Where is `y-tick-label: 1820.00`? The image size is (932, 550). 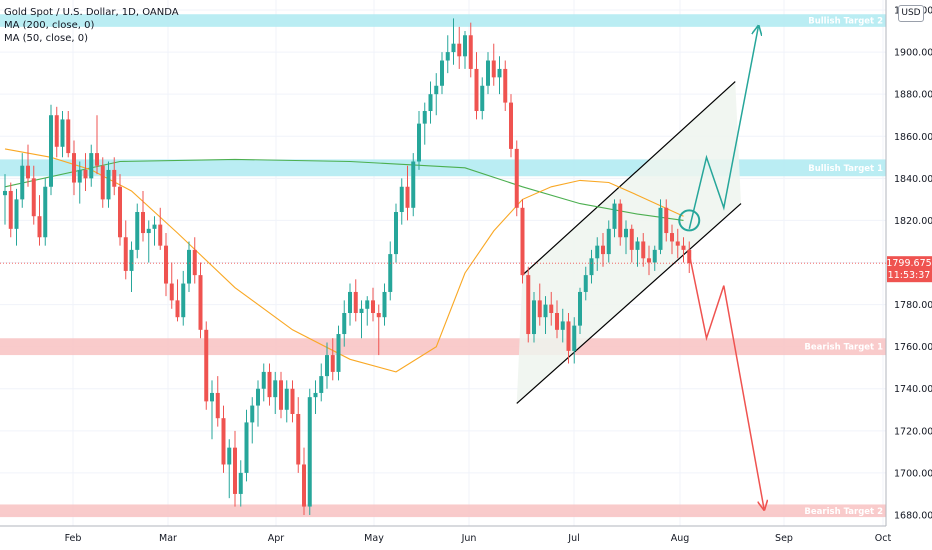 y-tick-label: 1820.00 is located at coordinates (913, 221).